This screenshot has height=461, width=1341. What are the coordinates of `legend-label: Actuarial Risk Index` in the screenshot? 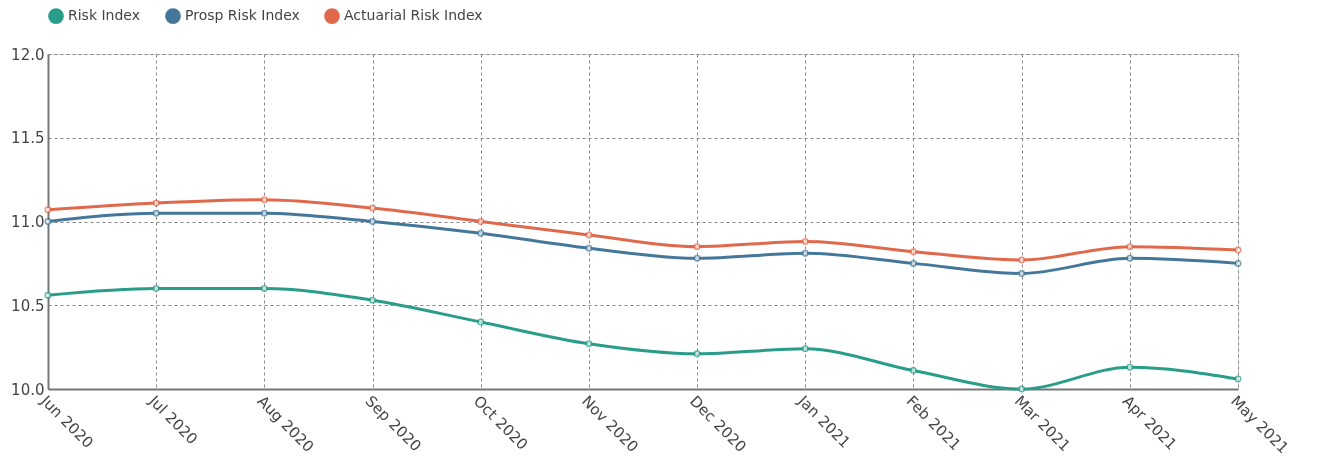 It's located at (413, 15).